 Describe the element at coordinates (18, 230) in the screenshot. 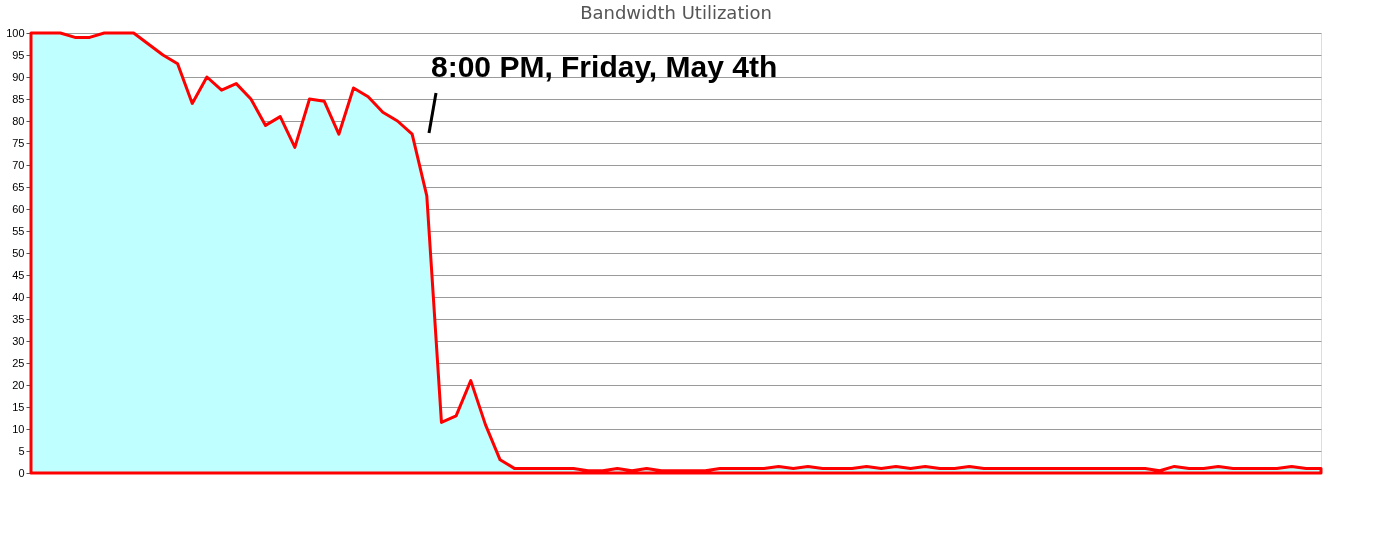

I see `y-tick-label: 55` at that location.